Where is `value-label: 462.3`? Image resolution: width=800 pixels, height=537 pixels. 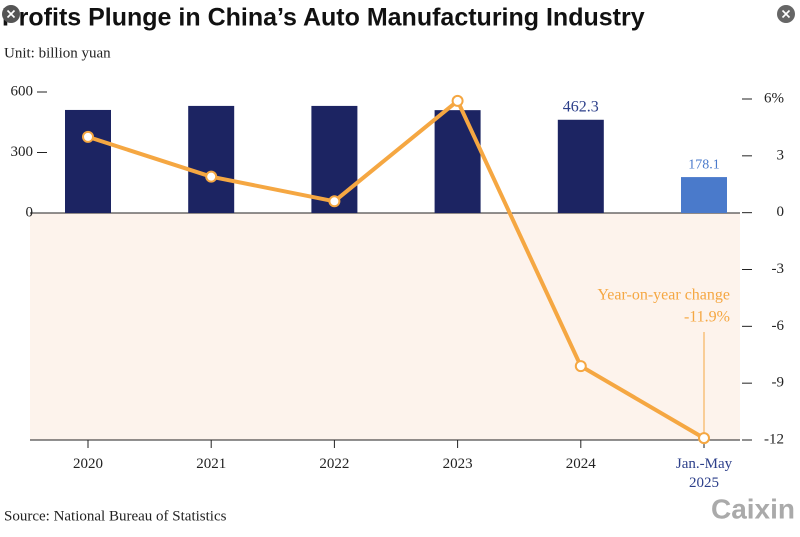
value-label: 462.3 is located at coordinates (581, 106).